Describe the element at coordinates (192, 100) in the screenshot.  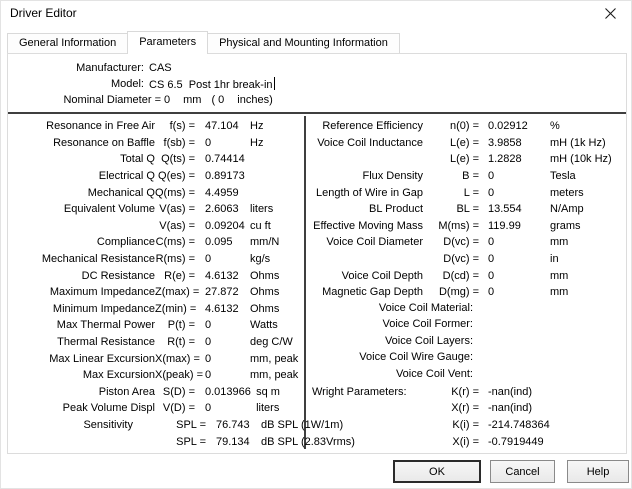
I see `nominal-diameter-mm-unit: mm` at that location.